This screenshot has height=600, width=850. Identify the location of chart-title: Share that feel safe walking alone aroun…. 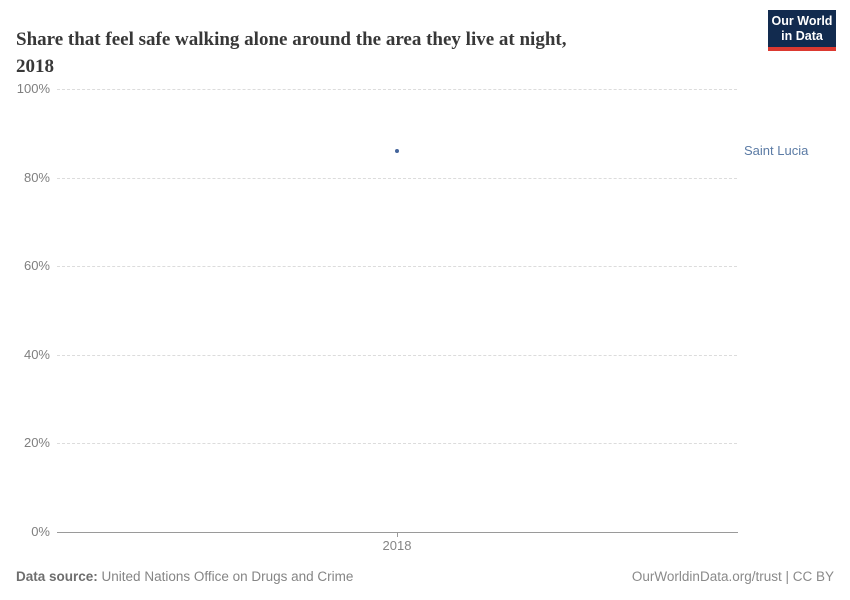
(291, 53).